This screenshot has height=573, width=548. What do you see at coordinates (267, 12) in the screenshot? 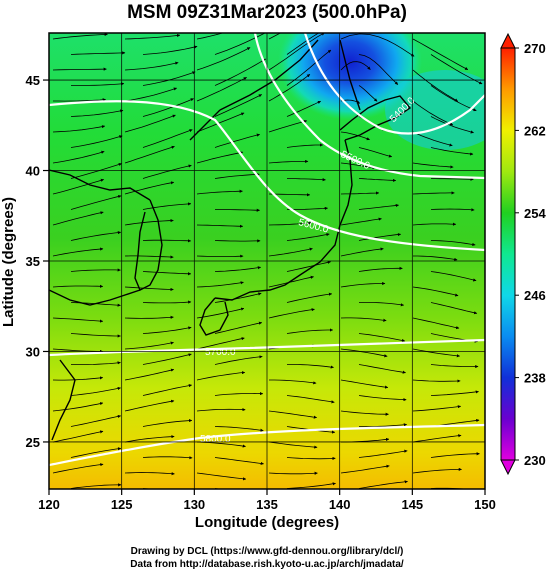
I see `chart-title: MSM 09Z31Mar2023 (500.0hPa)` at bounding box center [267, 12].